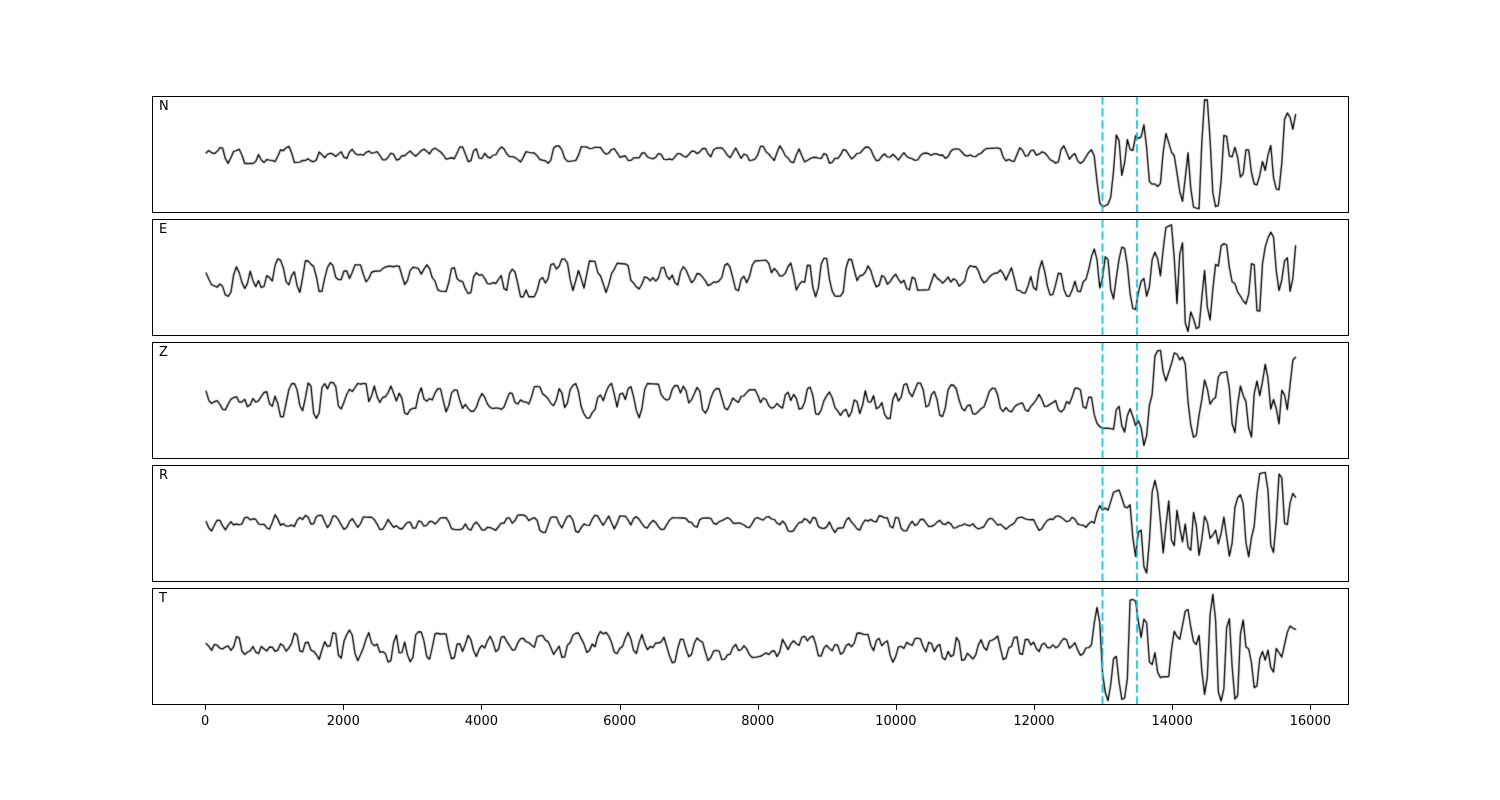 This screenshot has height=800, width=1500. I want to click on panel-label-t: T, so click(163, 598).